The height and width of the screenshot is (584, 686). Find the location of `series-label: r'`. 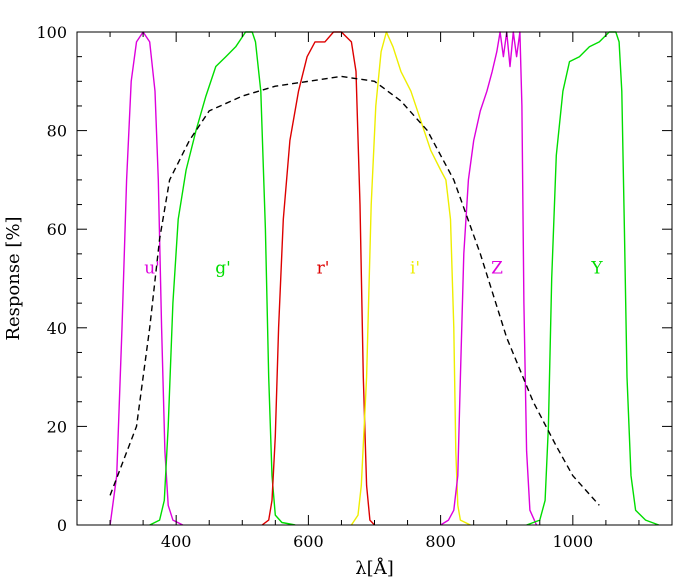

series-label: r' is located at coordinates (323, 269).